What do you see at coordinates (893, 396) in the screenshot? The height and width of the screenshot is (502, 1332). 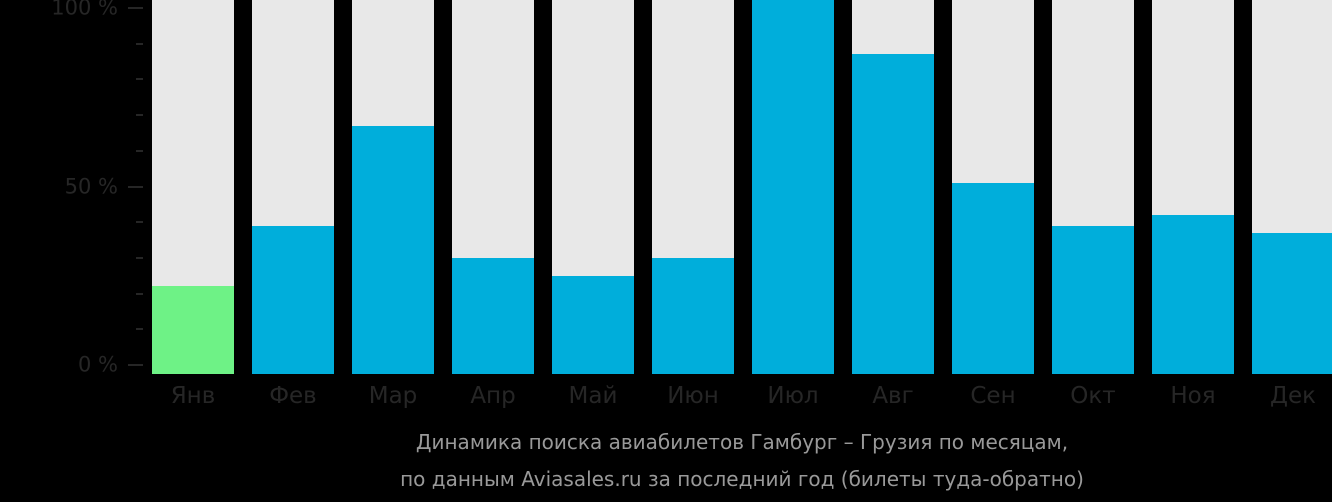 I see `x-tick-label: Авг` at bounding box center [893, 396].